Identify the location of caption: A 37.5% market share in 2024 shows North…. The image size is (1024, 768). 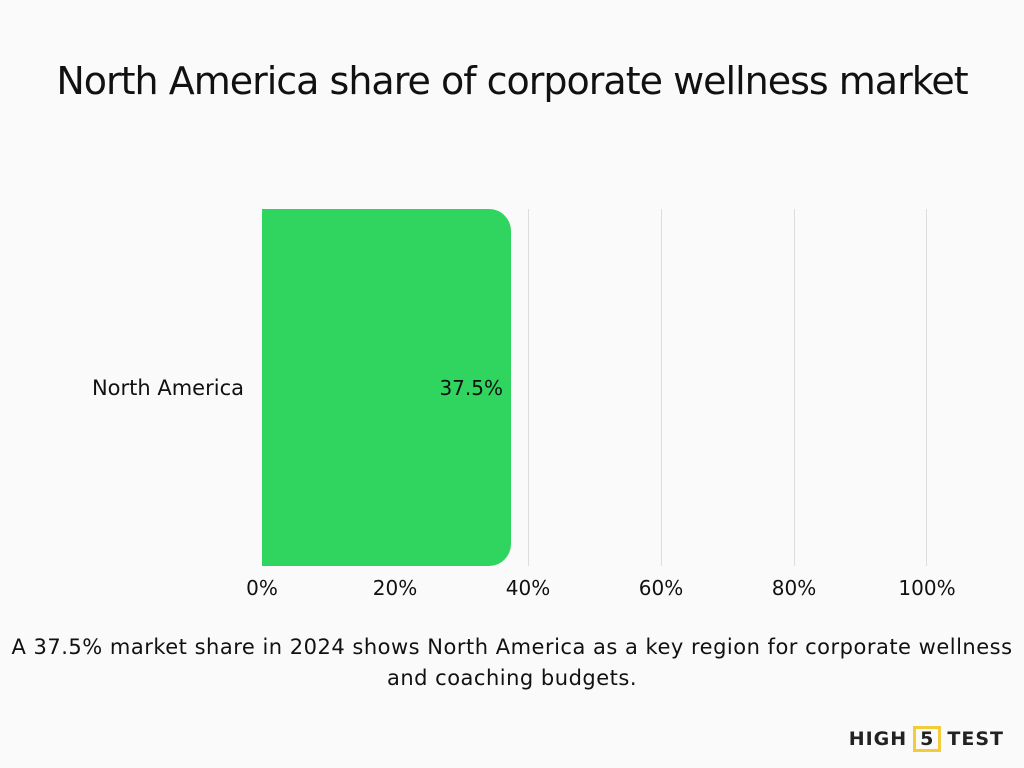
(512, 662).